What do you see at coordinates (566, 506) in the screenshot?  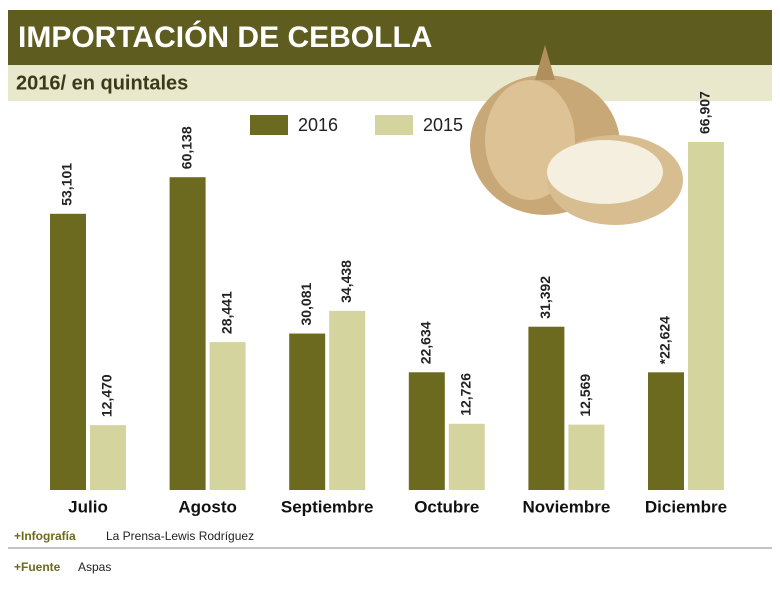 I see `x-tick-label: Noviembre` at bounding box center [566, 506].